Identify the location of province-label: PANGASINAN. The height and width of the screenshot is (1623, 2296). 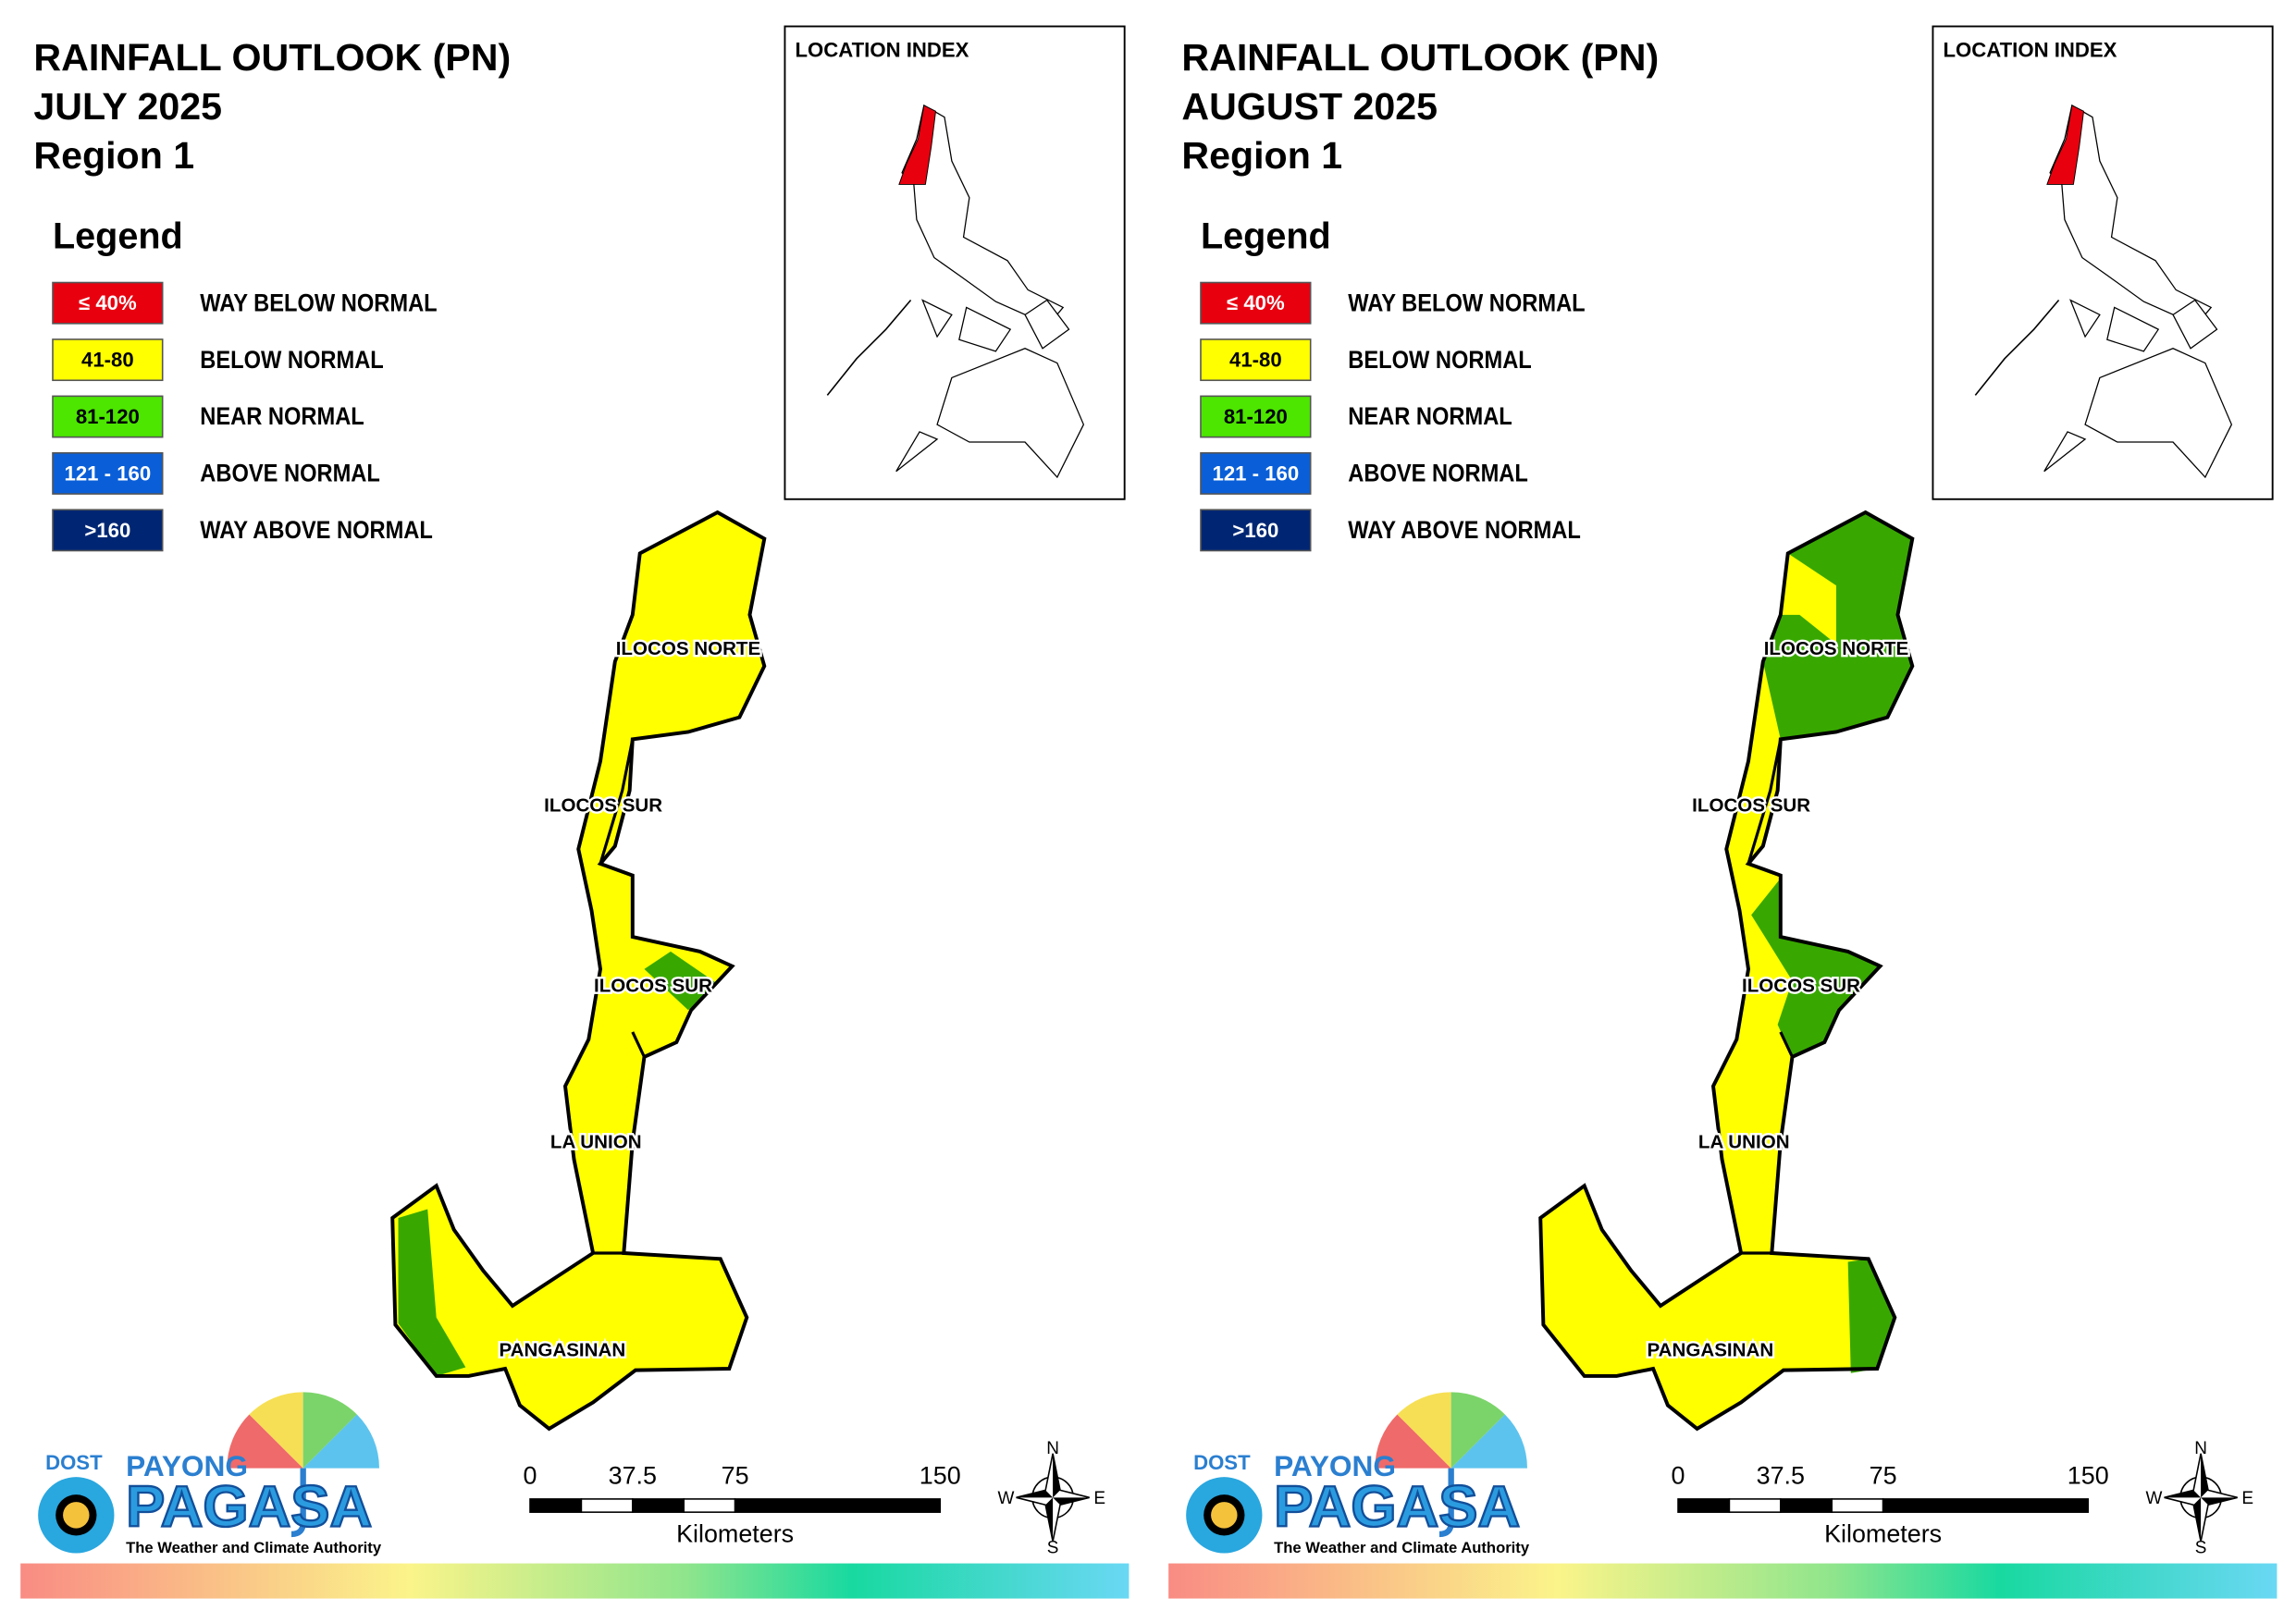
(1710, 1349).